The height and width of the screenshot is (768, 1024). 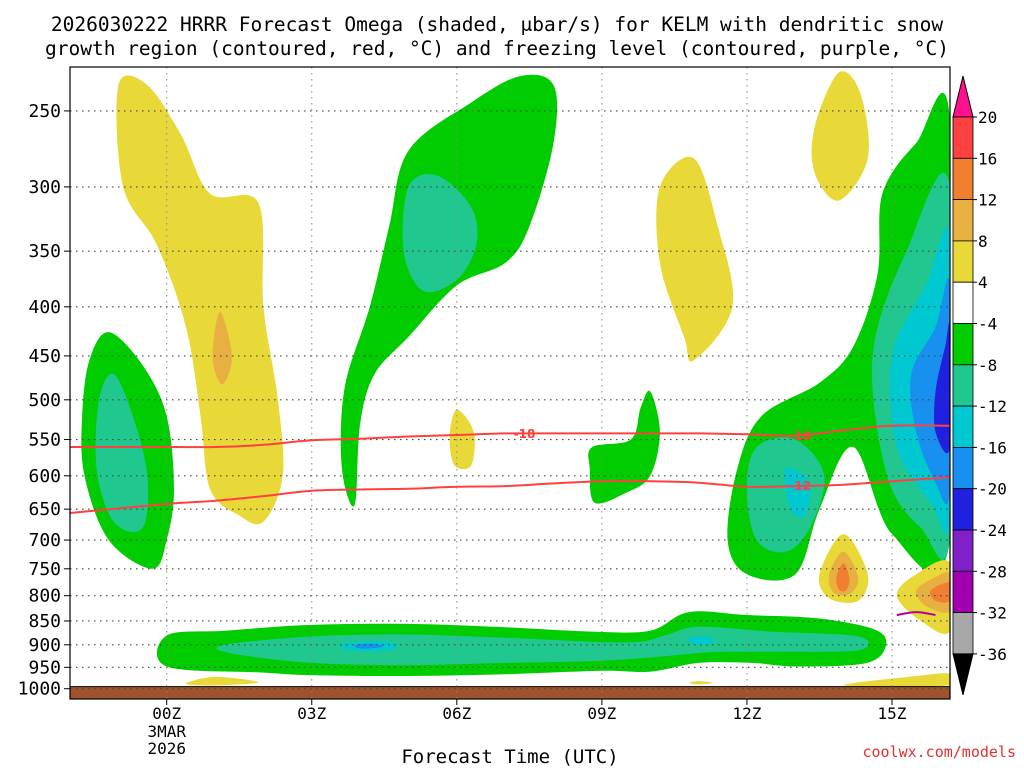 What do you see at coordinates (939, 752) in the screenshot?
I see `credit-label: coolwx.com/models` at bounding box center [939, 752].